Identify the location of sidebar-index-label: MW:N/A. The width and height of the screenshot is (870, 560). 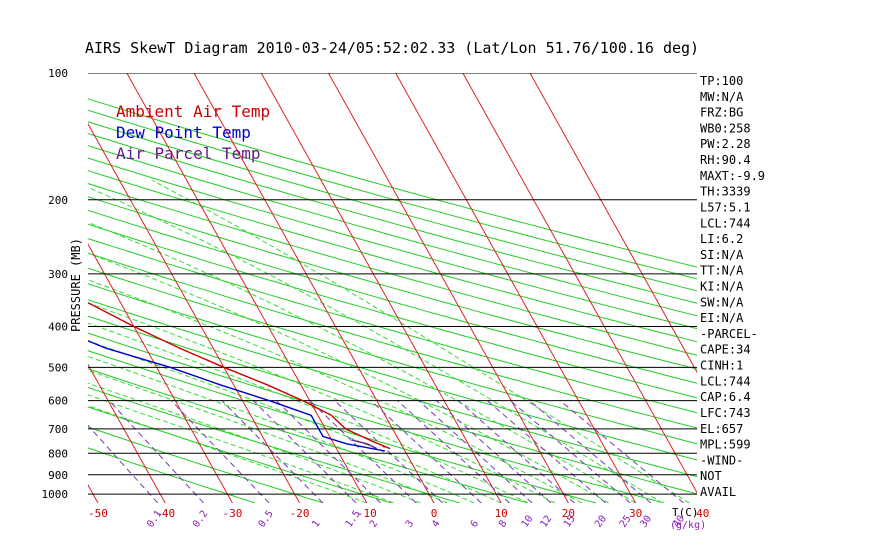
(722, 97).